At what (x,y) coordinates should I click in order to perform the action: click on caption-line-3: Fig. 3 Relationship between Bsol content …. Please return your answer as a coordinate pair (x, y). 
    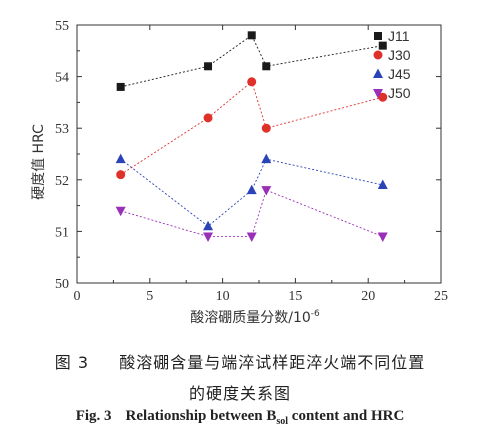
    Looking at the image, I should click on (240, 417).